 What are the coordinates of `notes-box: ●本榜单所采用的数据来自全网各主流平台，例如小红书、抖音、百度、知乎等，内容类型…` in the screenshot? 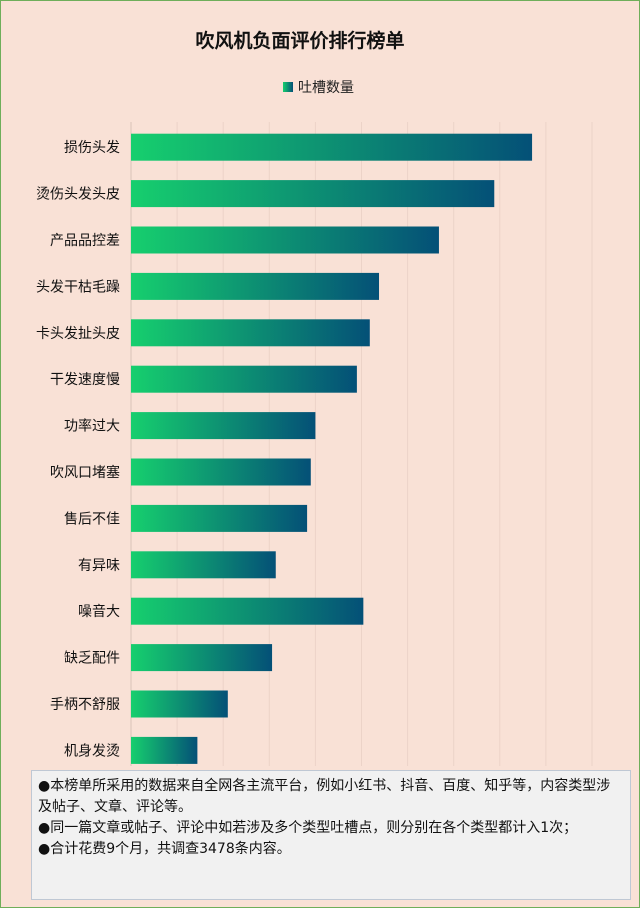 It's located at (331, 835).